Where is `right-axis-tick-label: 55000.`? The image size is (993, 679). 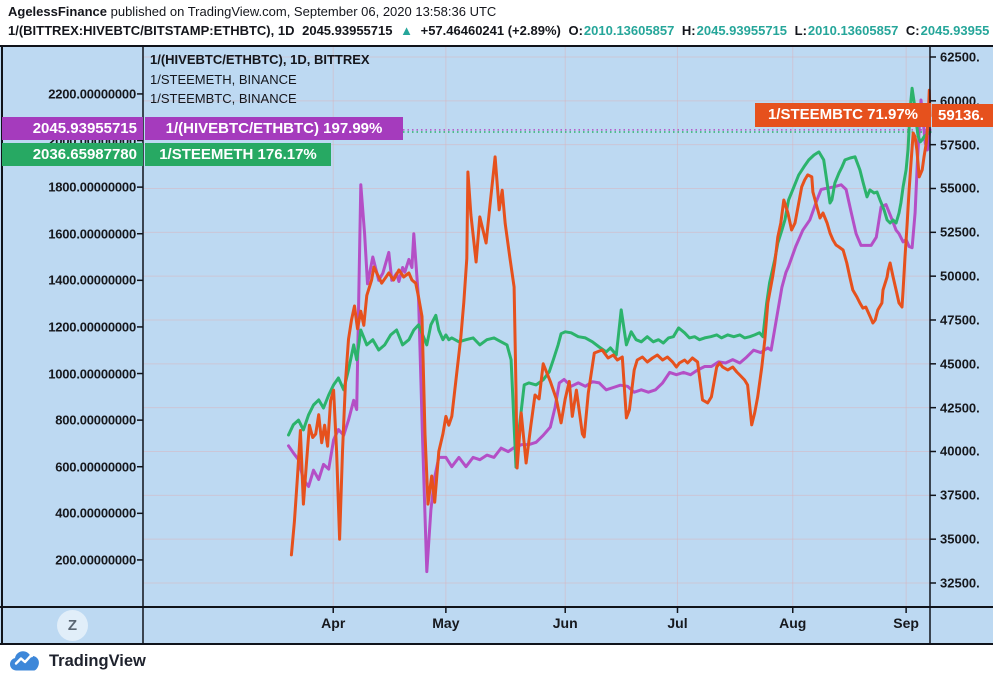
right-axis-tick-label: 55000. is located at coordinates (960, 188).